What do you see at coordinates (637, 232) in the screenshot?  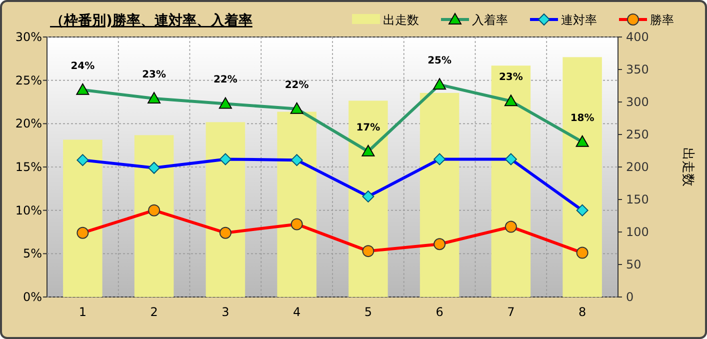 I see `y2-tick-label: 100` at bounding box center [637, 232].